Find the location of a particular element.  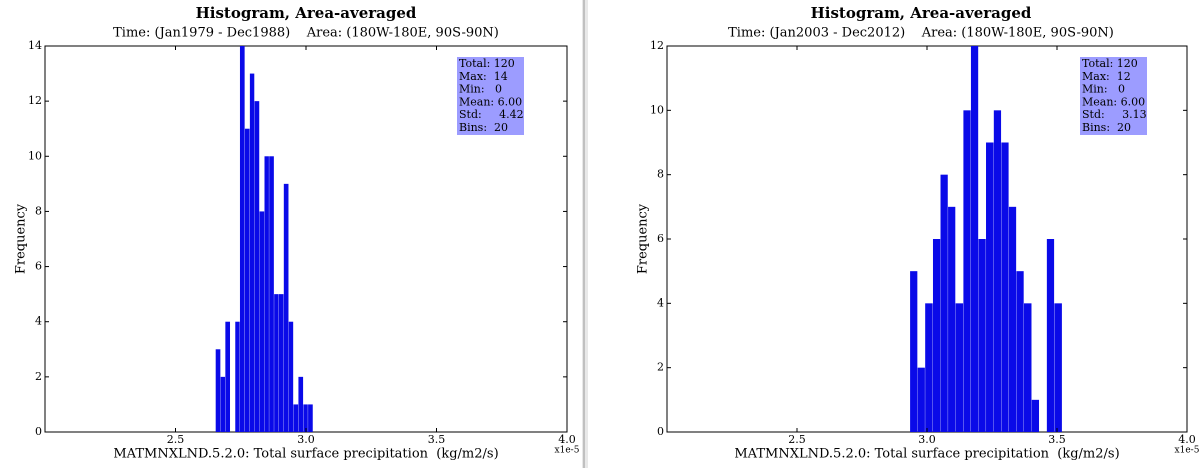

stats-line: Std: 3.13 is located at coordinates (1114, 114).